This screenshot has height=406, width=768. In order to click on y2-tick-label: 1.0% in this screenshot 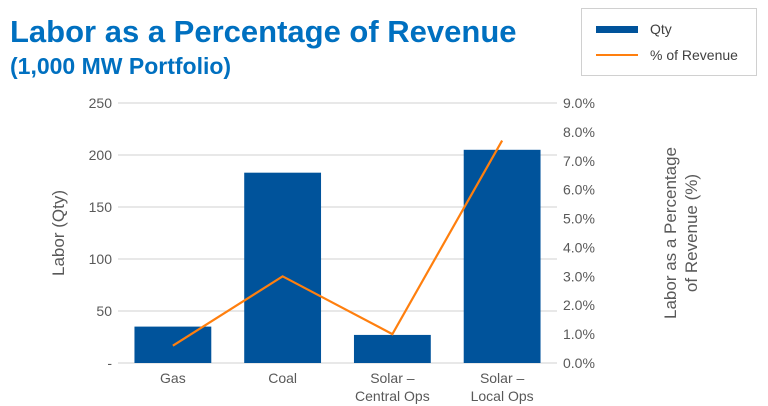, I will do `click(579, 334)`.